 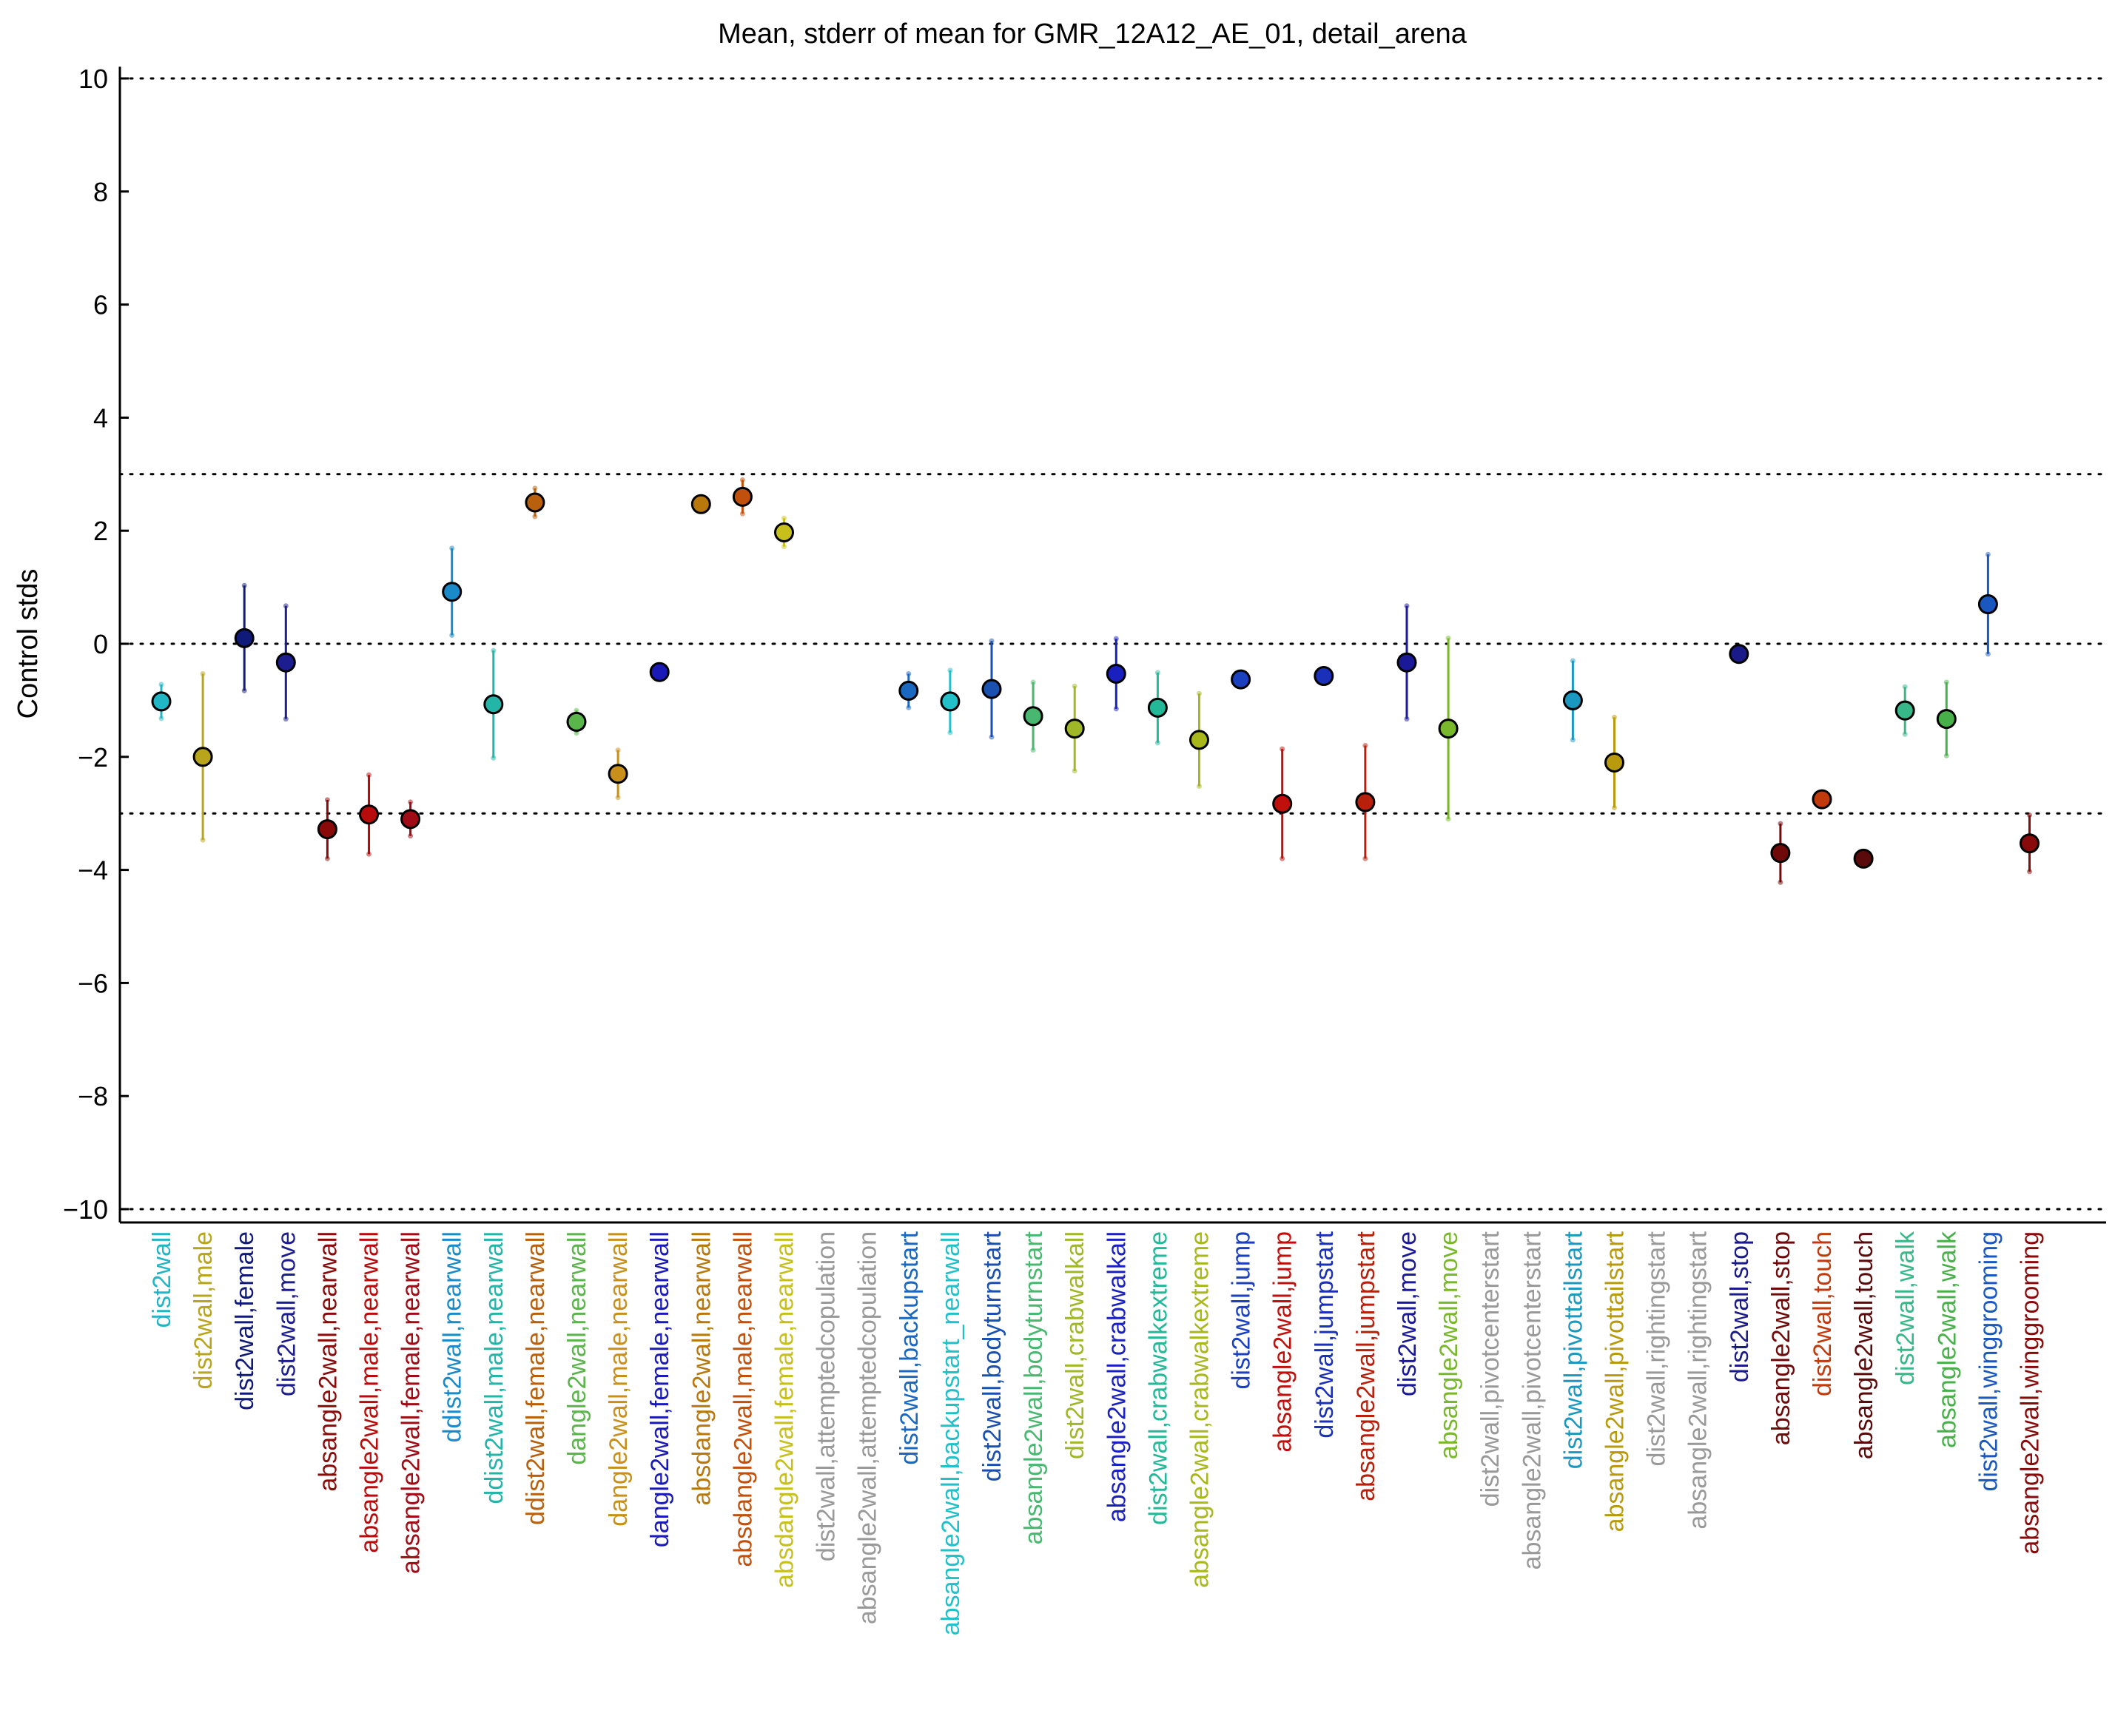 I want to click on x-tick-label: absangle2wall,pivotcenterstart, so click(x=1532, y=1400).